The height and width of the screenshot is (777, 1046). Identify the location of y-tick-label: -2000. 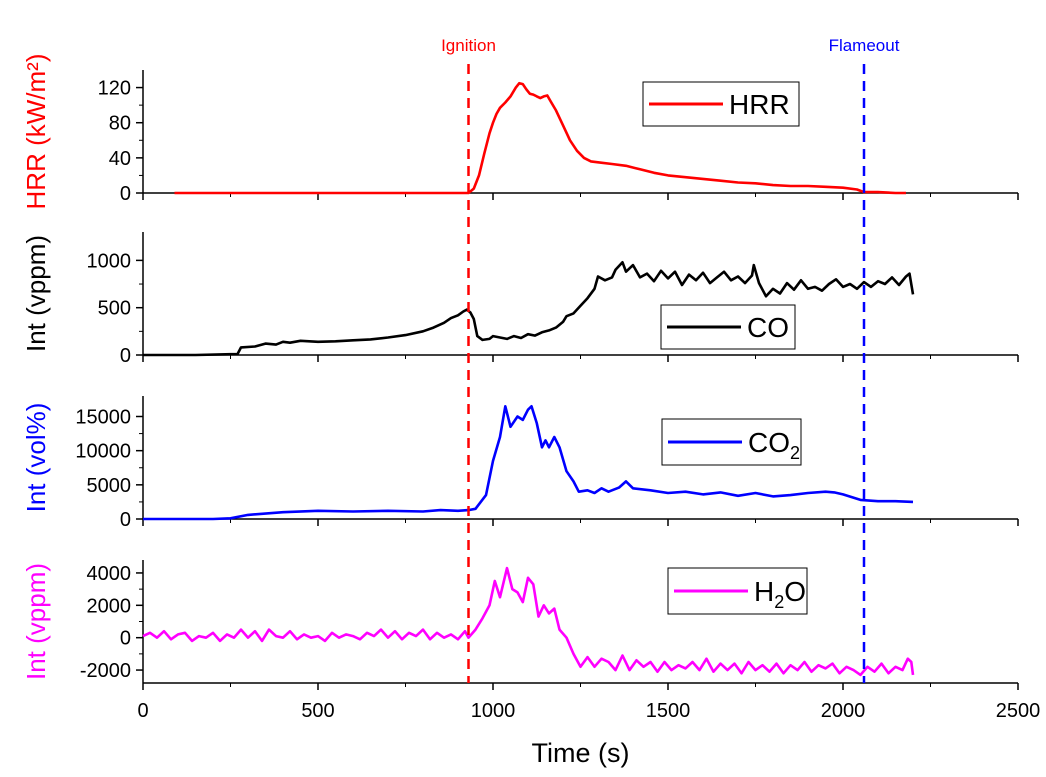
(105, 671).